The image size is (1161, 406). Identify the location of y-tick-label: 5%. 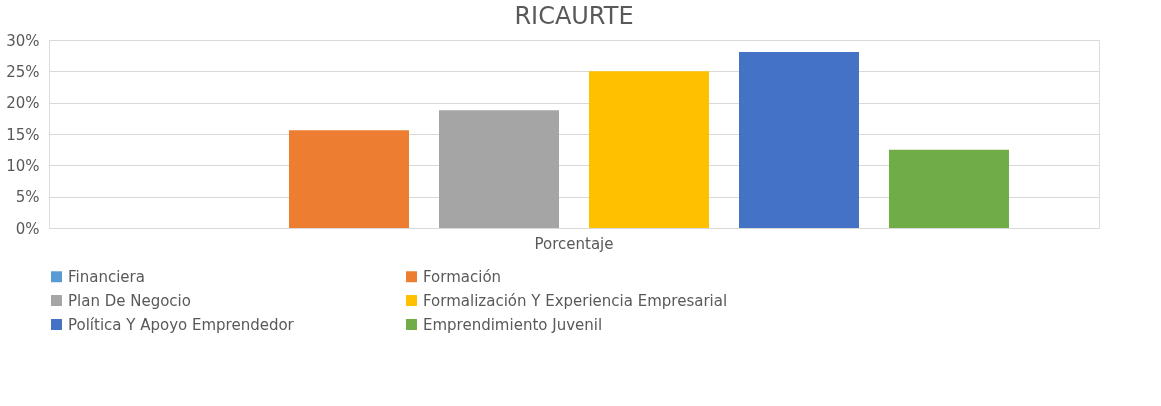
(27, 197).